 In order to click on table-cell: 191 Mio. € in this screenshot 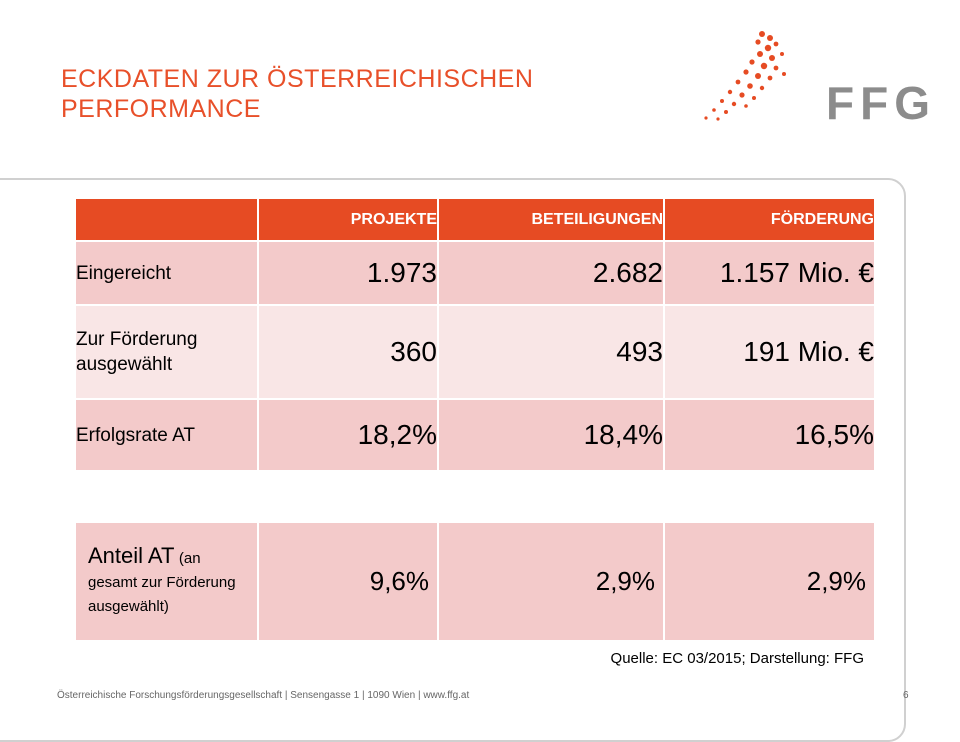, I will do `click(768, 351)`.